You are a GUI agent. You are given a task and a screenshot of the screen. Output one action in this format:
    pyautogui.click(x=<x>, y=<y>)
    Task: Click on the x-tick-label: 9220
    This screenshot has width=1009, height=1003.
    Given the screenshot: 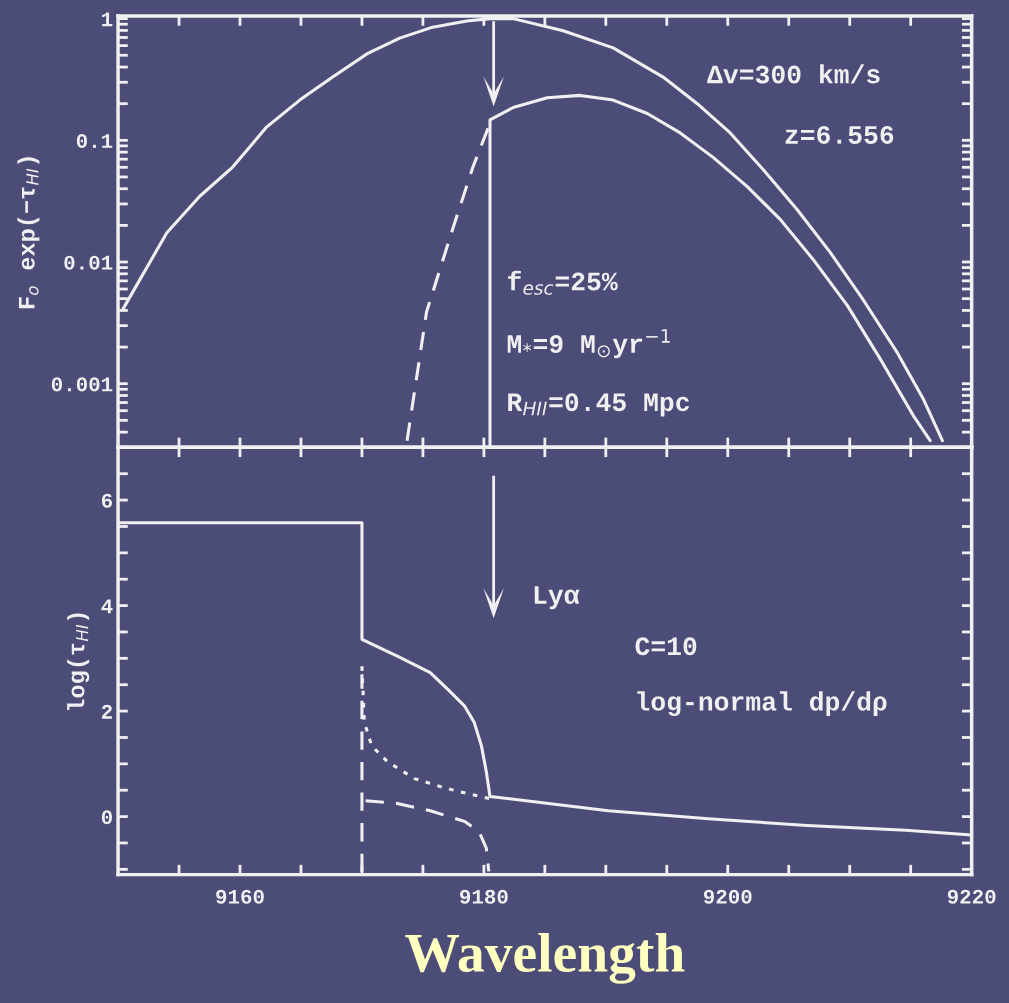 What is the action you would take?
    pyautogui.click(x=971, y=896)
    